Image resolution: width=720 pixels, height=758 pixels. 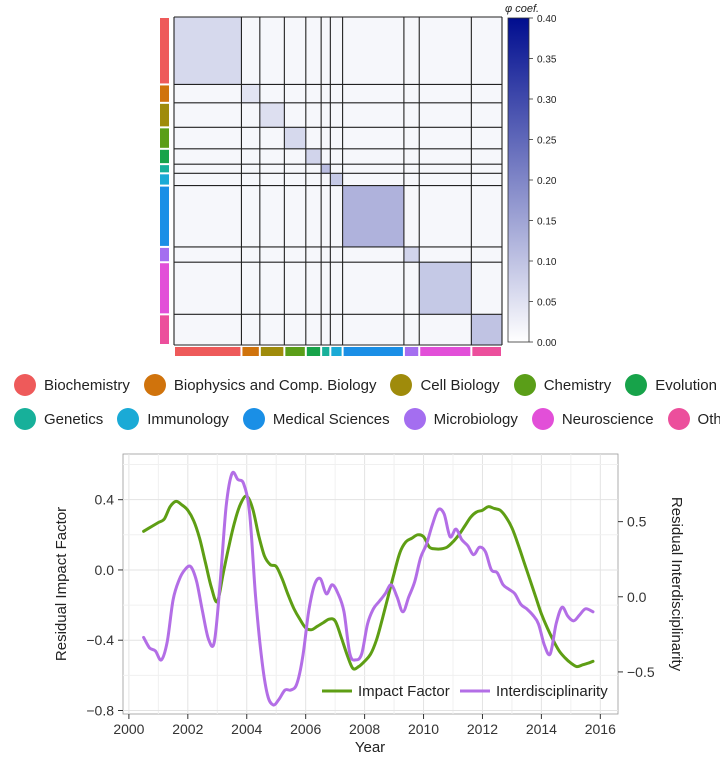 I want to click on legend-item: Cell Biology, so click(x=445, y=385).